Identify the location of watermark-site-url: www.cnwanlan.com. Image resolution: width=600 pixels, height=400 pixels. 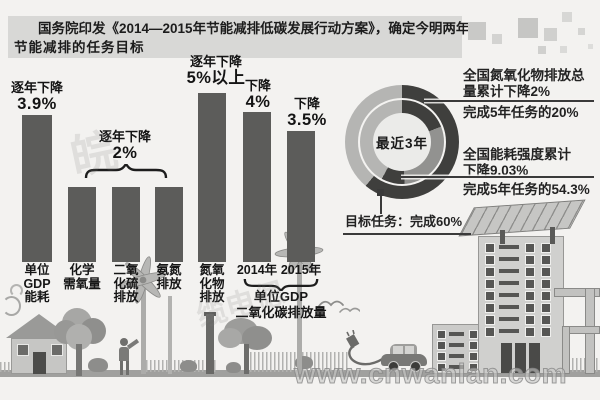
(430, 374).